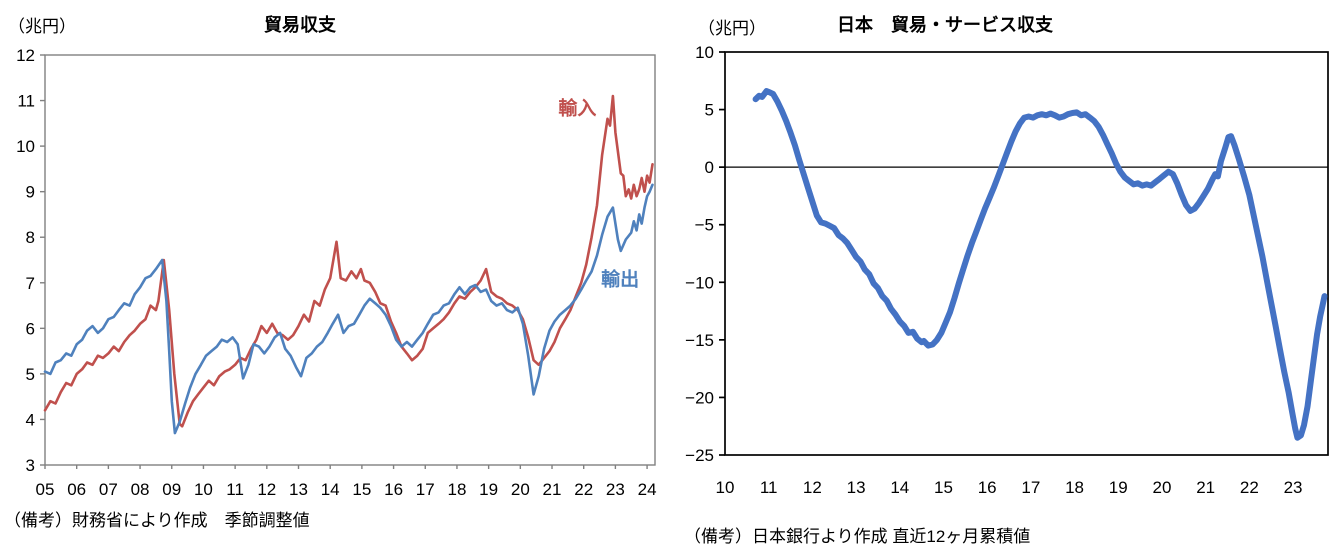 This screenshot has width=1340, height=550. Describe the element at coordinates (577, 109) in the screenshot. I see `imports-series-label: 輸入` at that location.